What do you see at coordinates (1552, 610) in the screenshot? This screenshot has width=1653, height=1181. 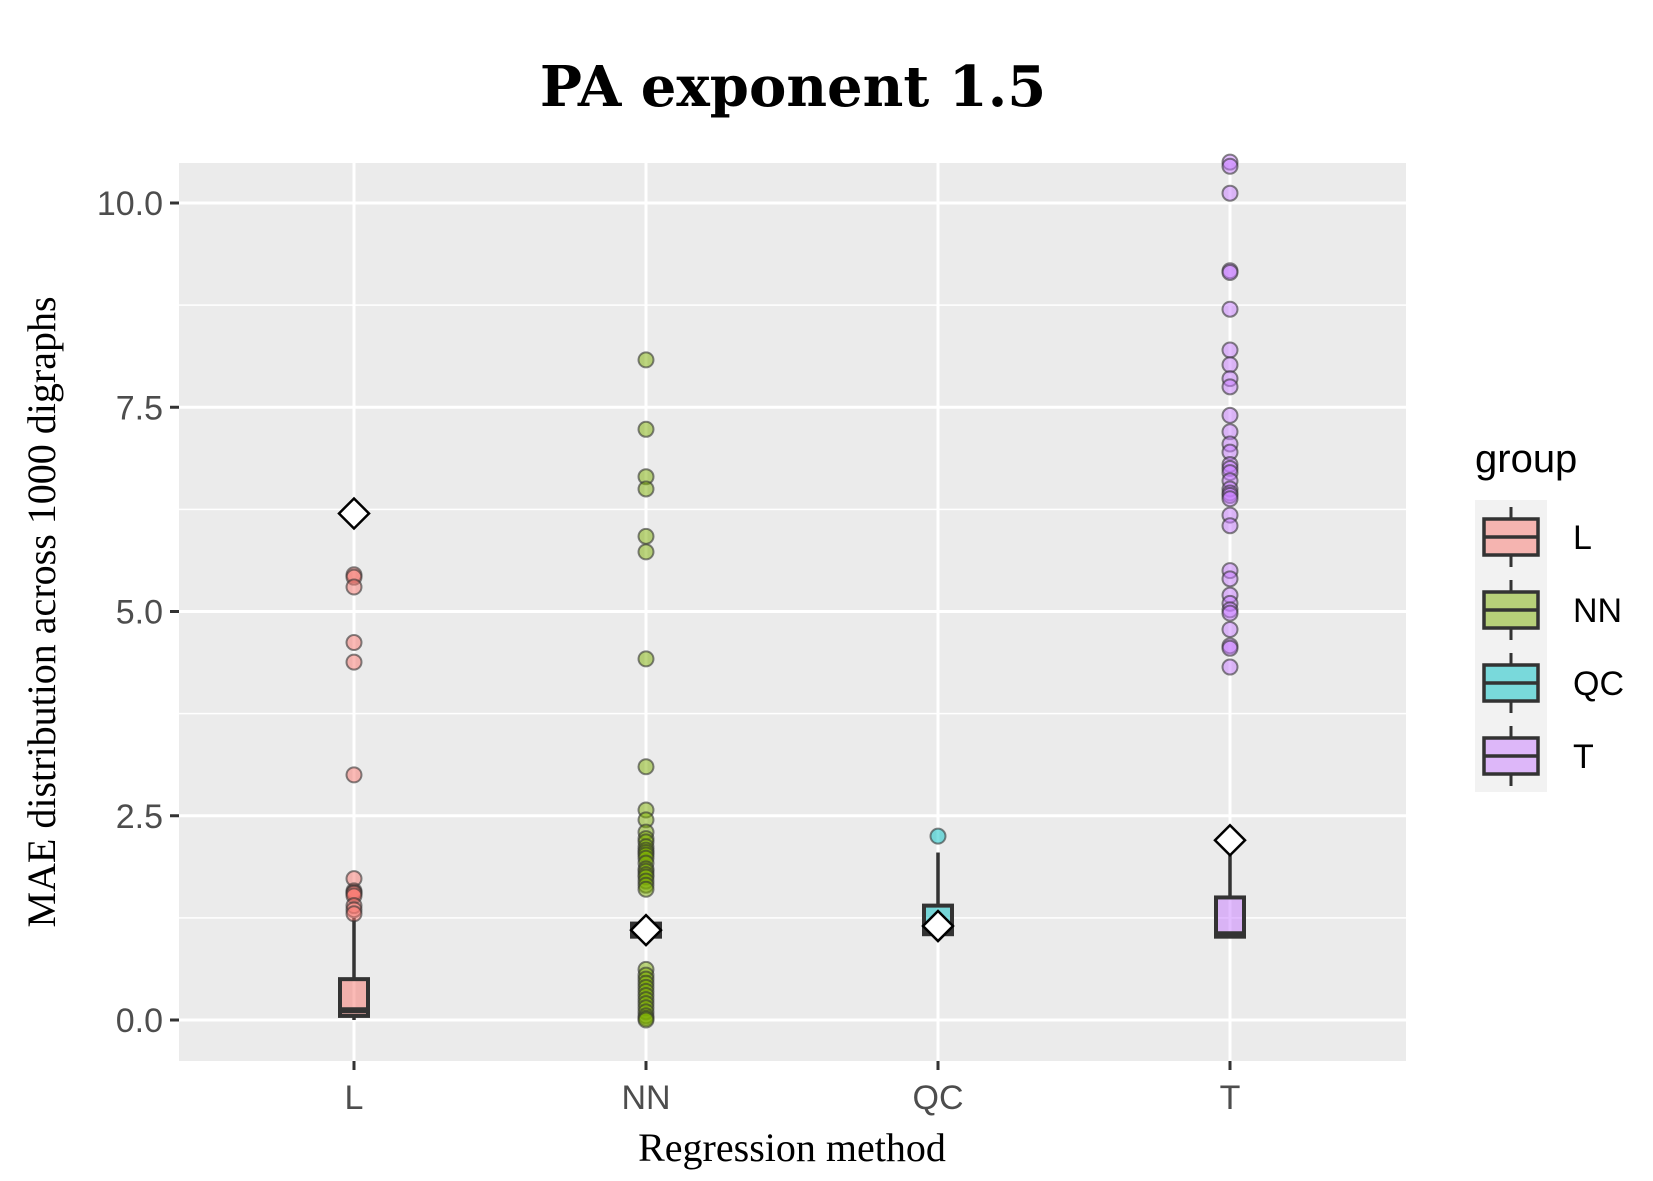 I see `legend-item-nn: NN` at bounding box center [1552, 610].